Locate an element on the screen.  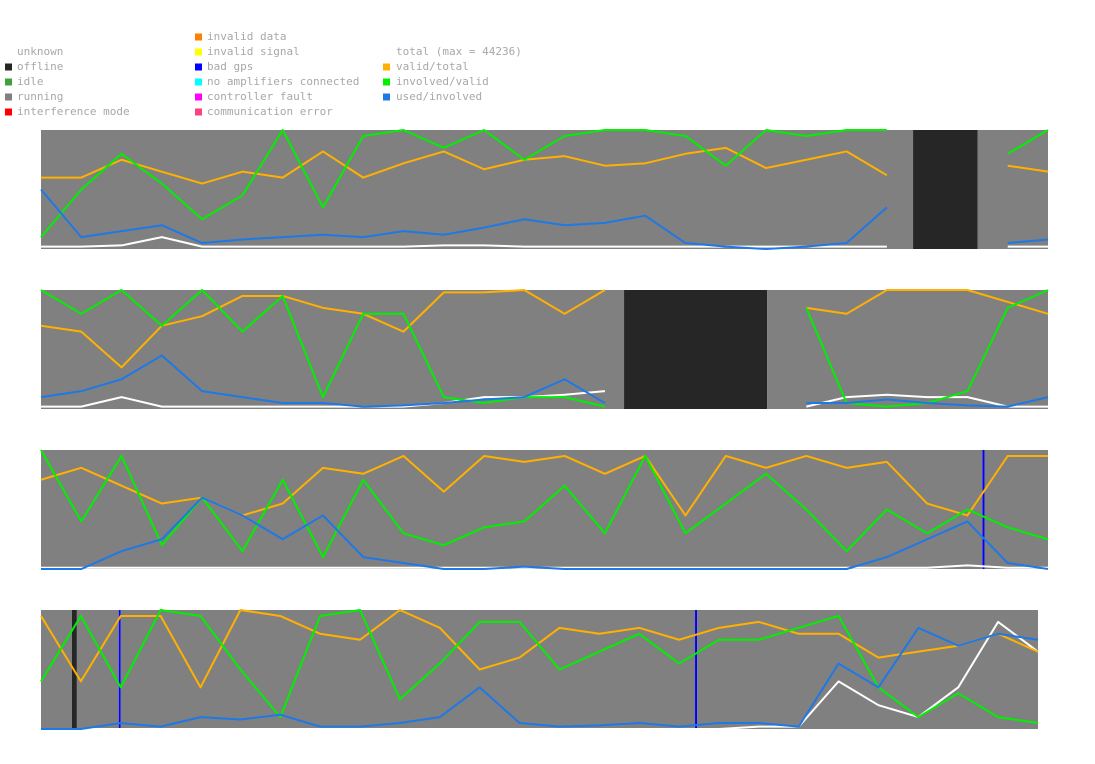
legend-label: controller fault is located at coordinates (260, 96).